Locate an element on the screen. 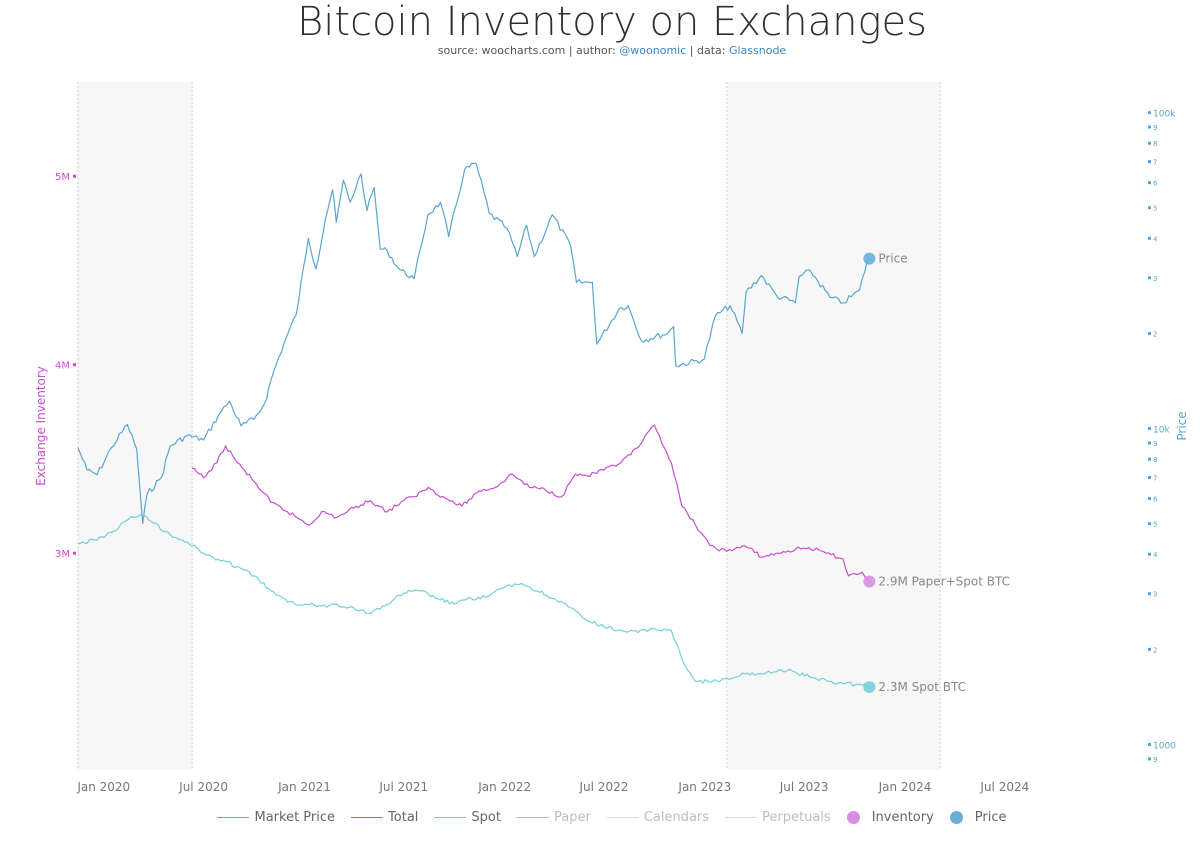 This screenshot has width=1200, height=862. legend-market-price-label: Market Price is located at coordinates (295, 817).